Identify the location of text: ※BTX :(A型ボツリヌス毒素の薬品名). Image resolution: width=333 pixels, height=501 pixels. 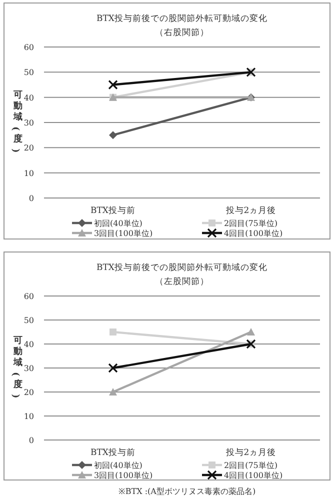
(187, 491).